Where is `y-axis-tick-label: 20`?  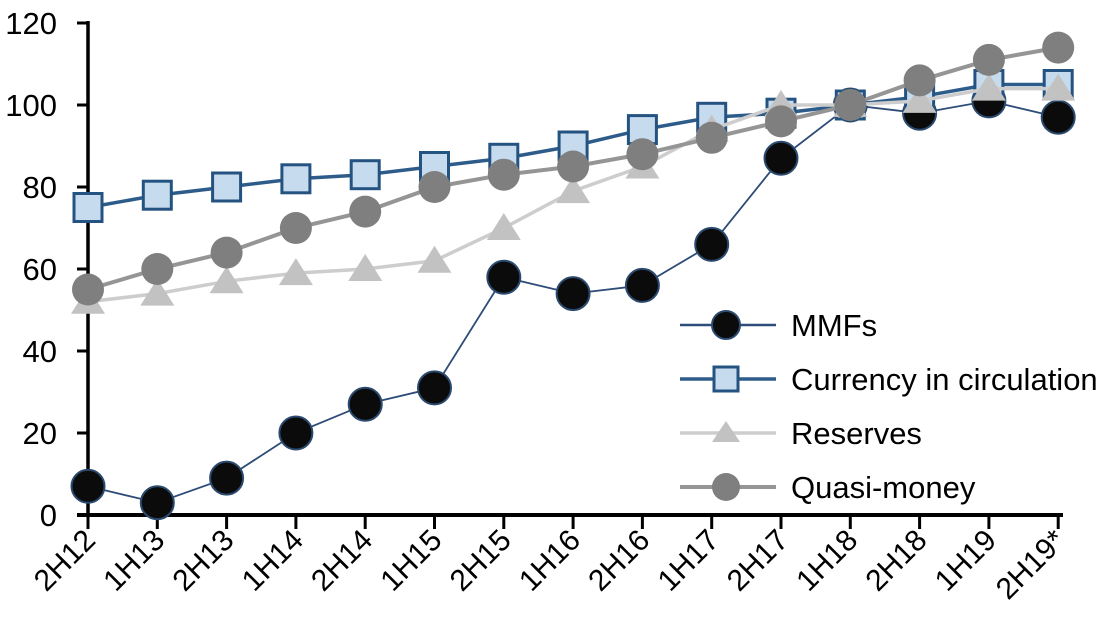
y-axis-tick-label: 20 is located at coordinates (40, 433).